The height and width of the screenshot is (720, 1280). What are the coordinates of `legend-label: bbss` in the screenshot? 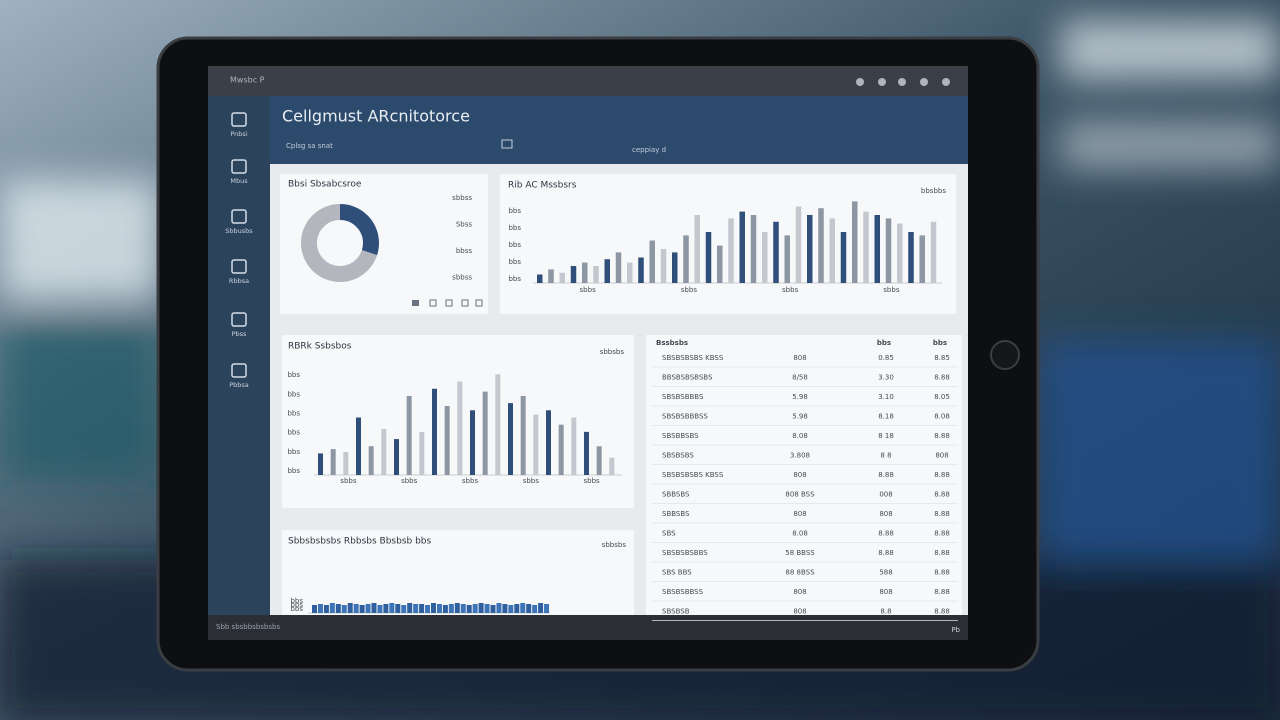 It's located at (464, 251).